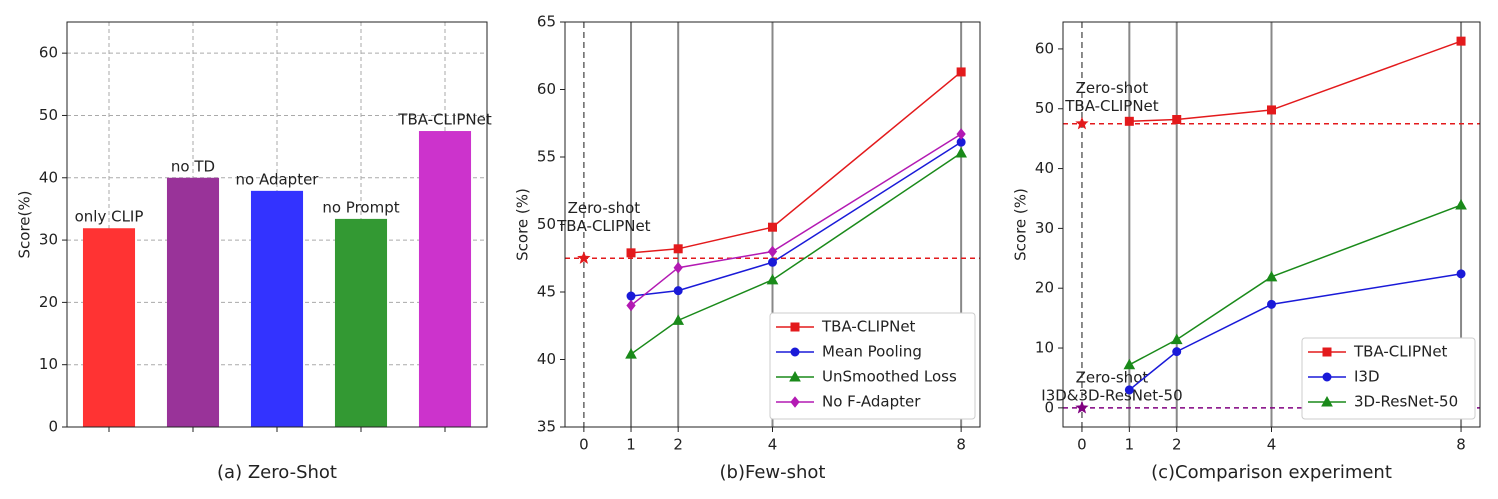 The image size is (1498, 499). I want to click on caption: (a) Zero-Shot, so click(277, 472).